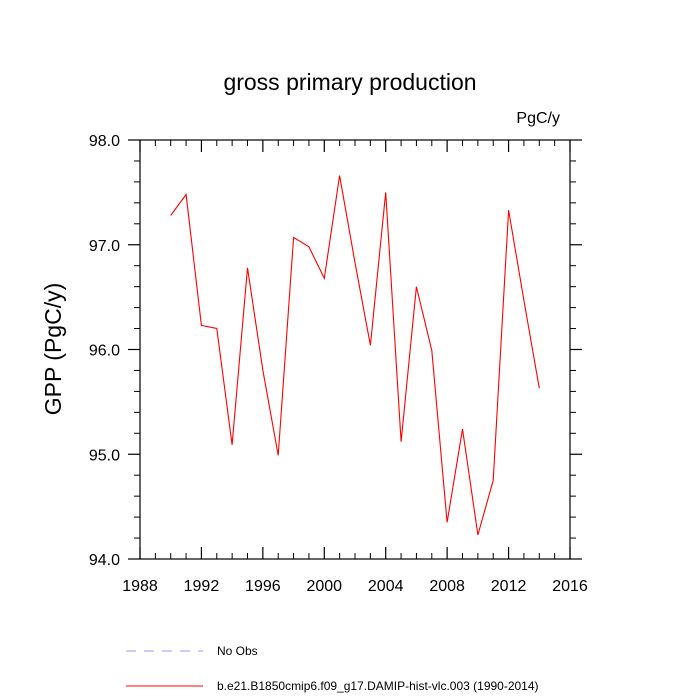 The image size is (700, 700). What do you see at coordinates (447, 586) in the screenshot?
I see `x-tick-label: 2008` at bounding box center [447, 586].